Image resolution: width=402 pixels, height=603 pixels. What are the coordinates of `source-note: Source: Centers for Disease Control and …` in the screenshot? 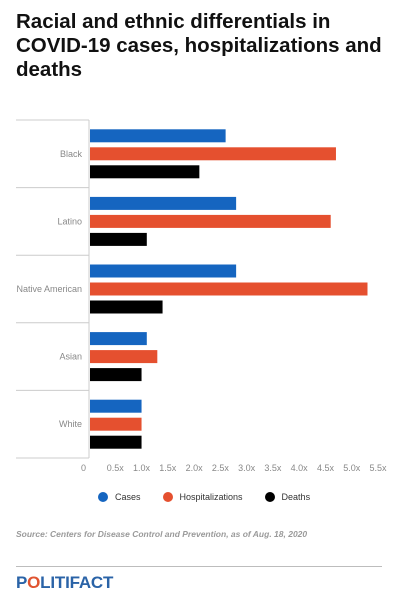 It's located at (162, 534).